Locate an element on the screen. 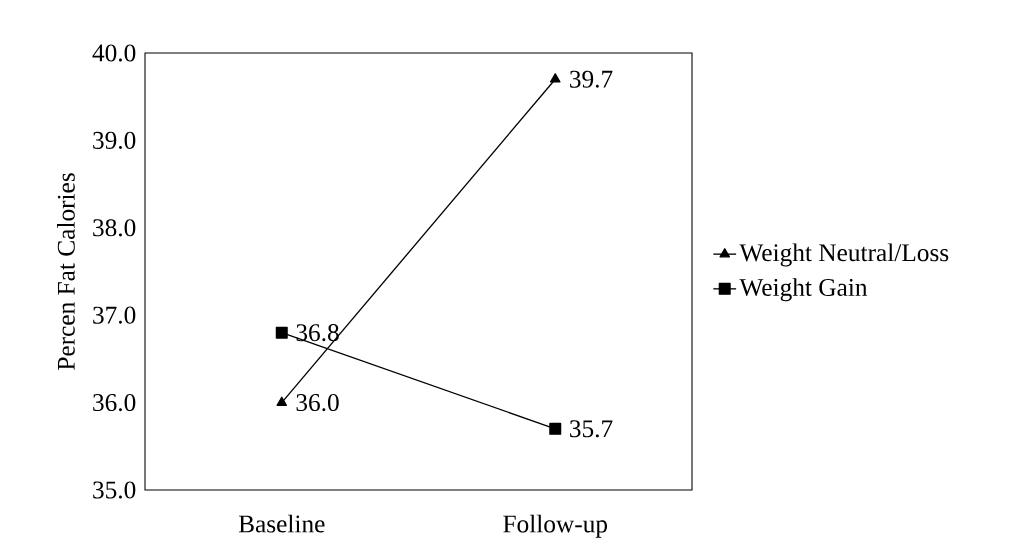 This screenshot has width=1009, height=546. y-tick-label: 40.0 is located at coordinates (114, 53).